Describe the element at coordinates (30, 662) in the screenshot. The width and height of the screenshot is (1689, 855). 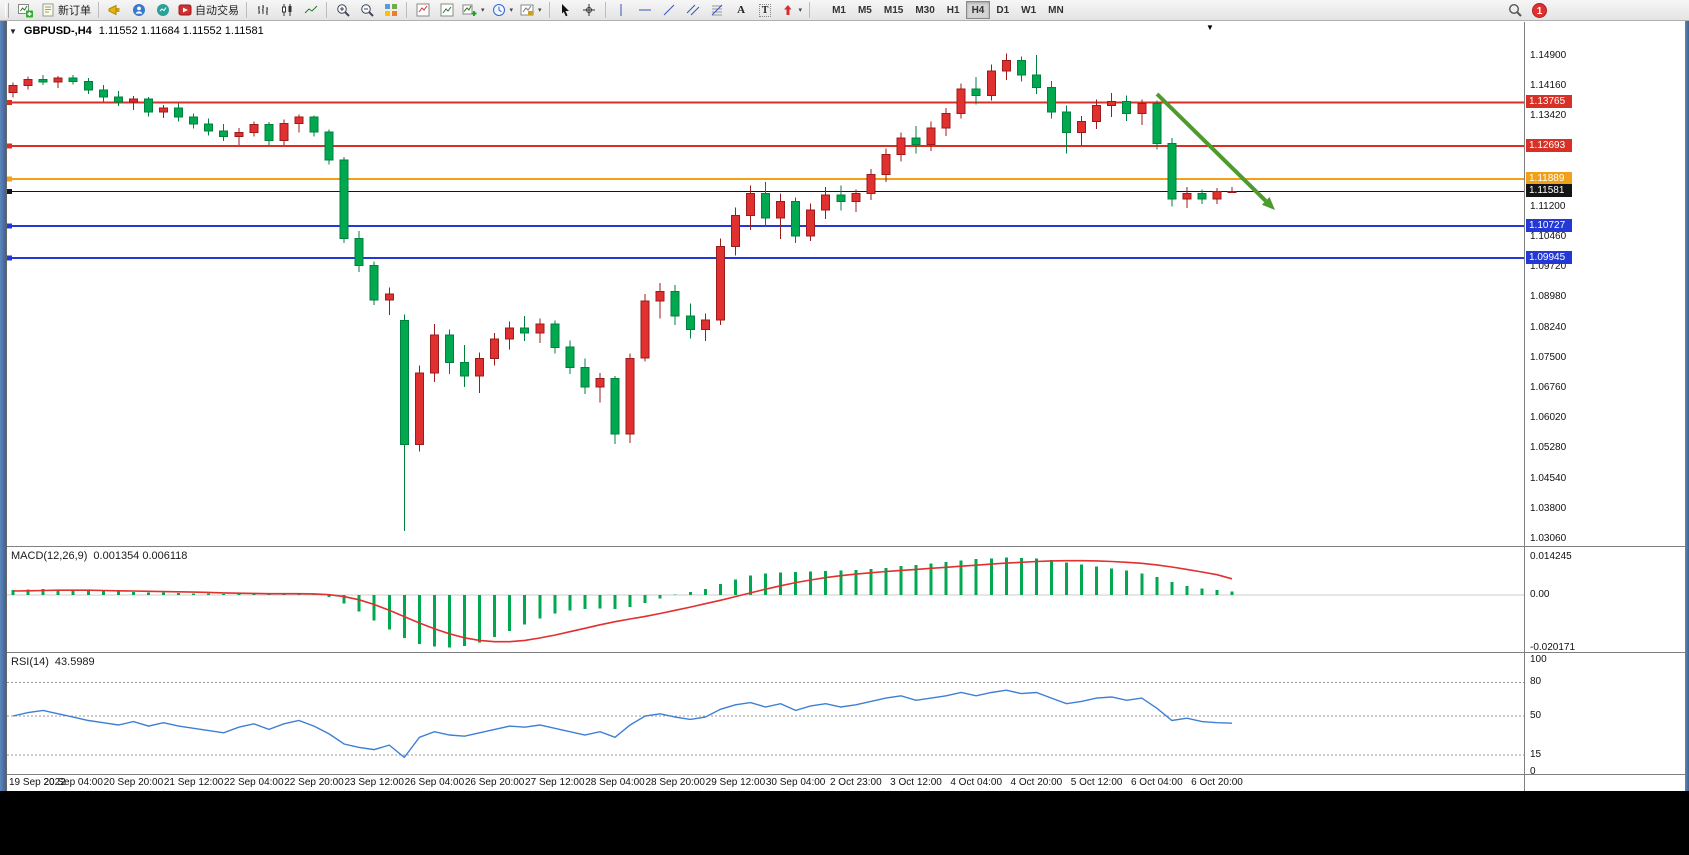
I see `rsi-name: RSI(14)` at that location.